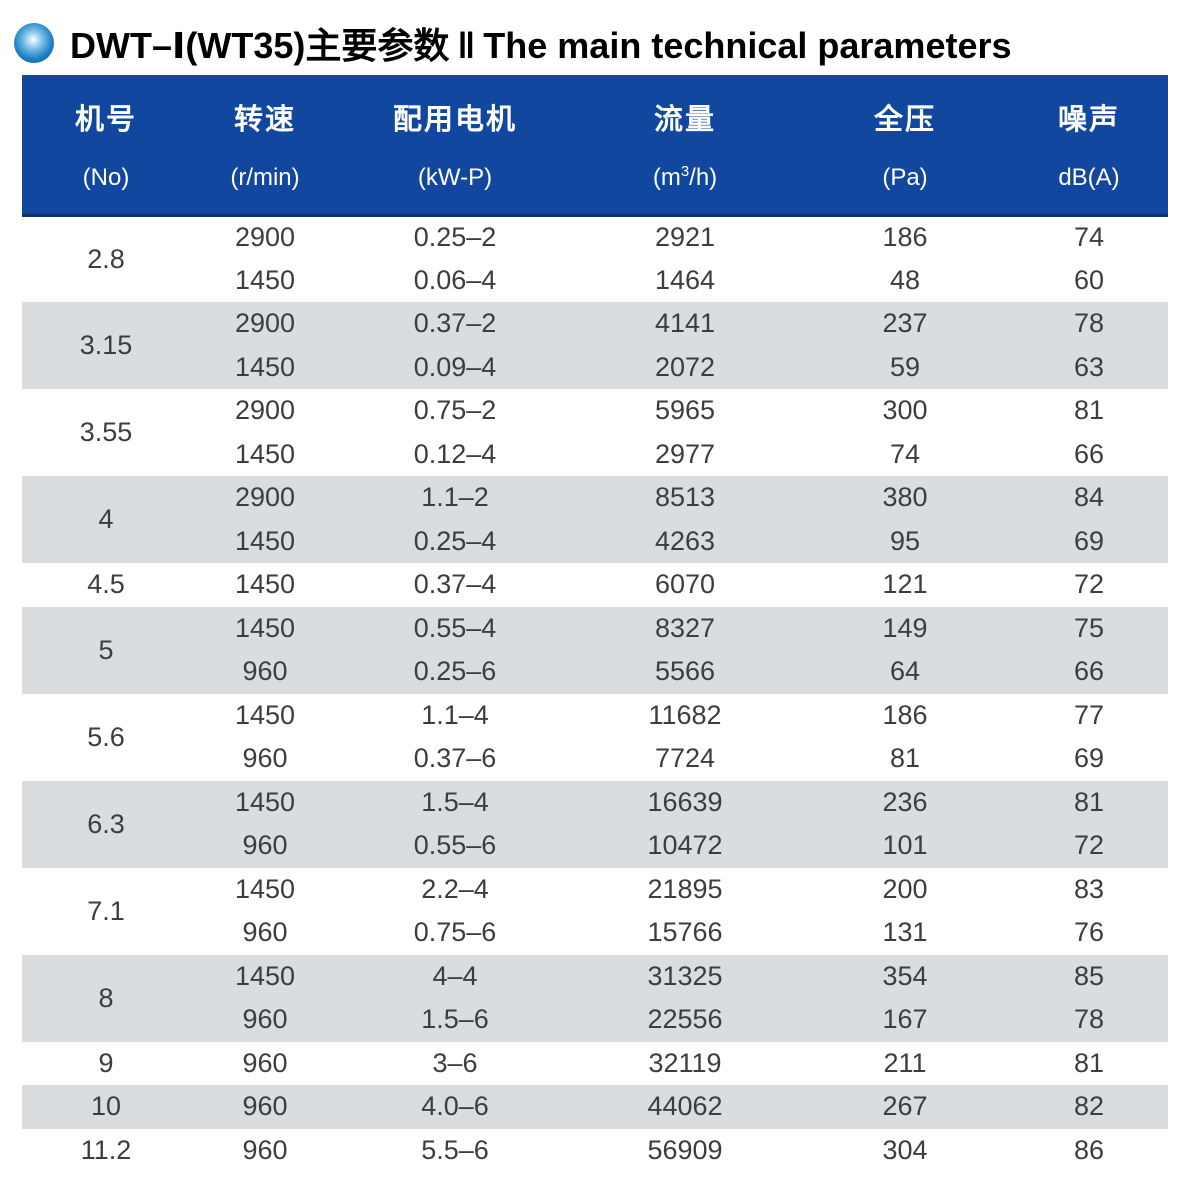 The width and height of the screenshot is (1191, 1193). I want to click on table-row: 11.2 960 5.5–6 56909 304 86, so click(595, 1150).